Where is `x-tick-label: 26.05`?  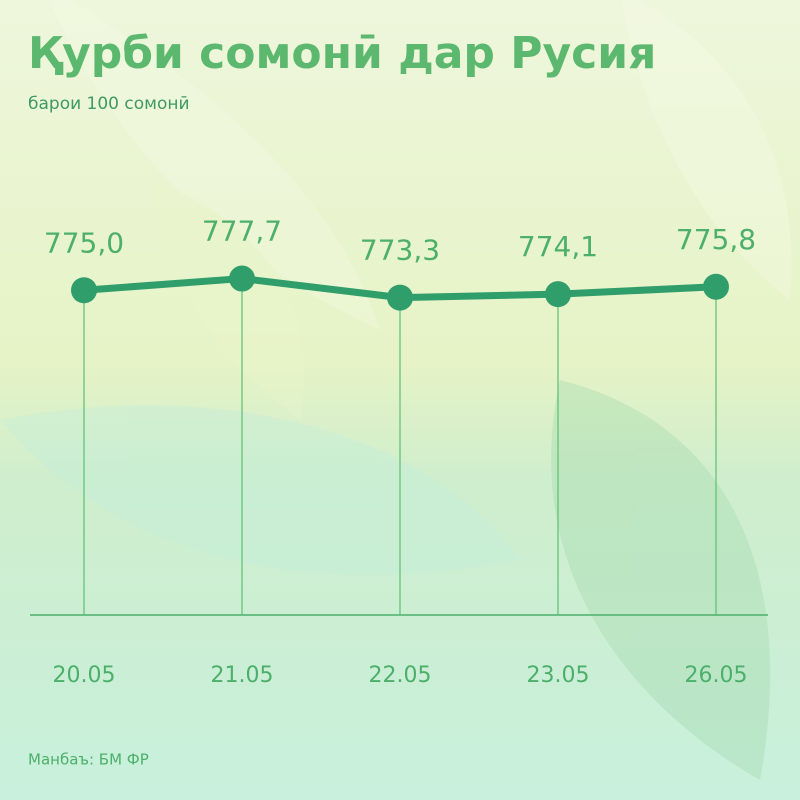 x-tick-label: 26.05 is located at coordinates (716, 675).